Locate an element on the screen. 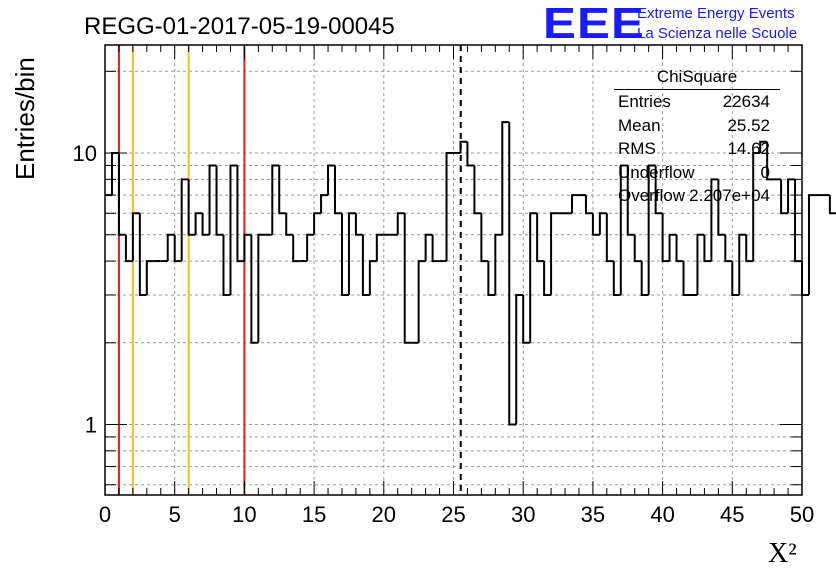  x-tick-label: 20 is located at coordinates (384, 514).